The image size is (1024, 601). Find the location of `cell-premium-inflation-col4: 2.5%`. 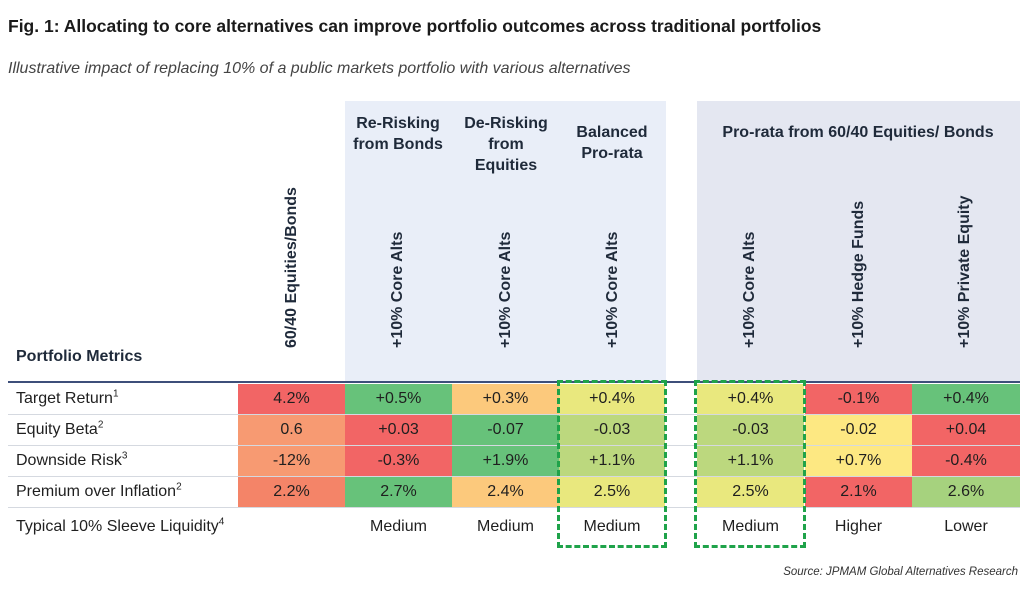

cell-premium-inflation-col4: 2.5% is located at coordinates (612, 492).